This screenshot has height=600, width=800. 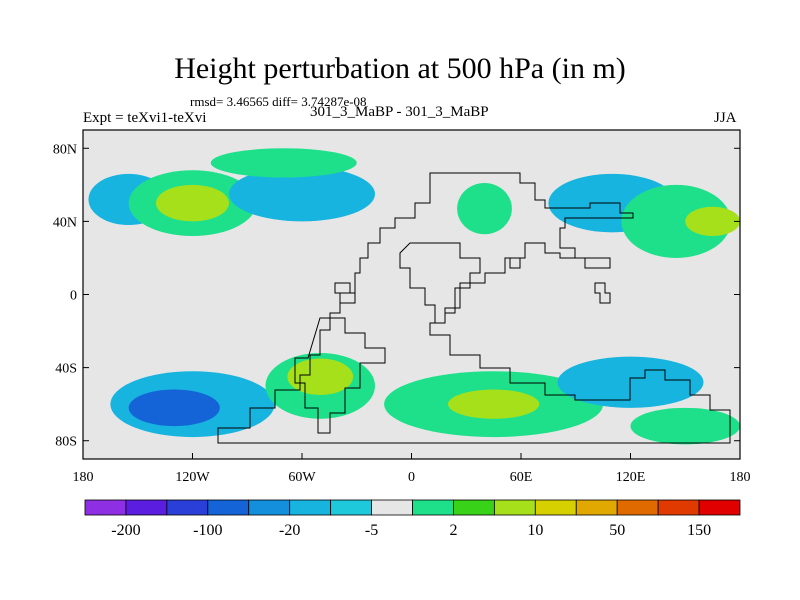 I want to click on x-tick-label: 0, so click(x=411, y=477).